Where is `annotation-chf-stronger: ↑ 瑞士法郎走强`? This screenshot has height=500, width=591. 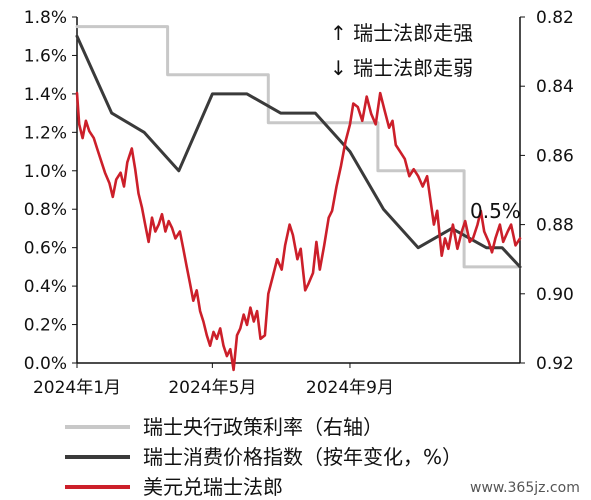
annotation-chf-stronger: ↑ 瑞士法郎走强 is located at coordinates (401, 33).